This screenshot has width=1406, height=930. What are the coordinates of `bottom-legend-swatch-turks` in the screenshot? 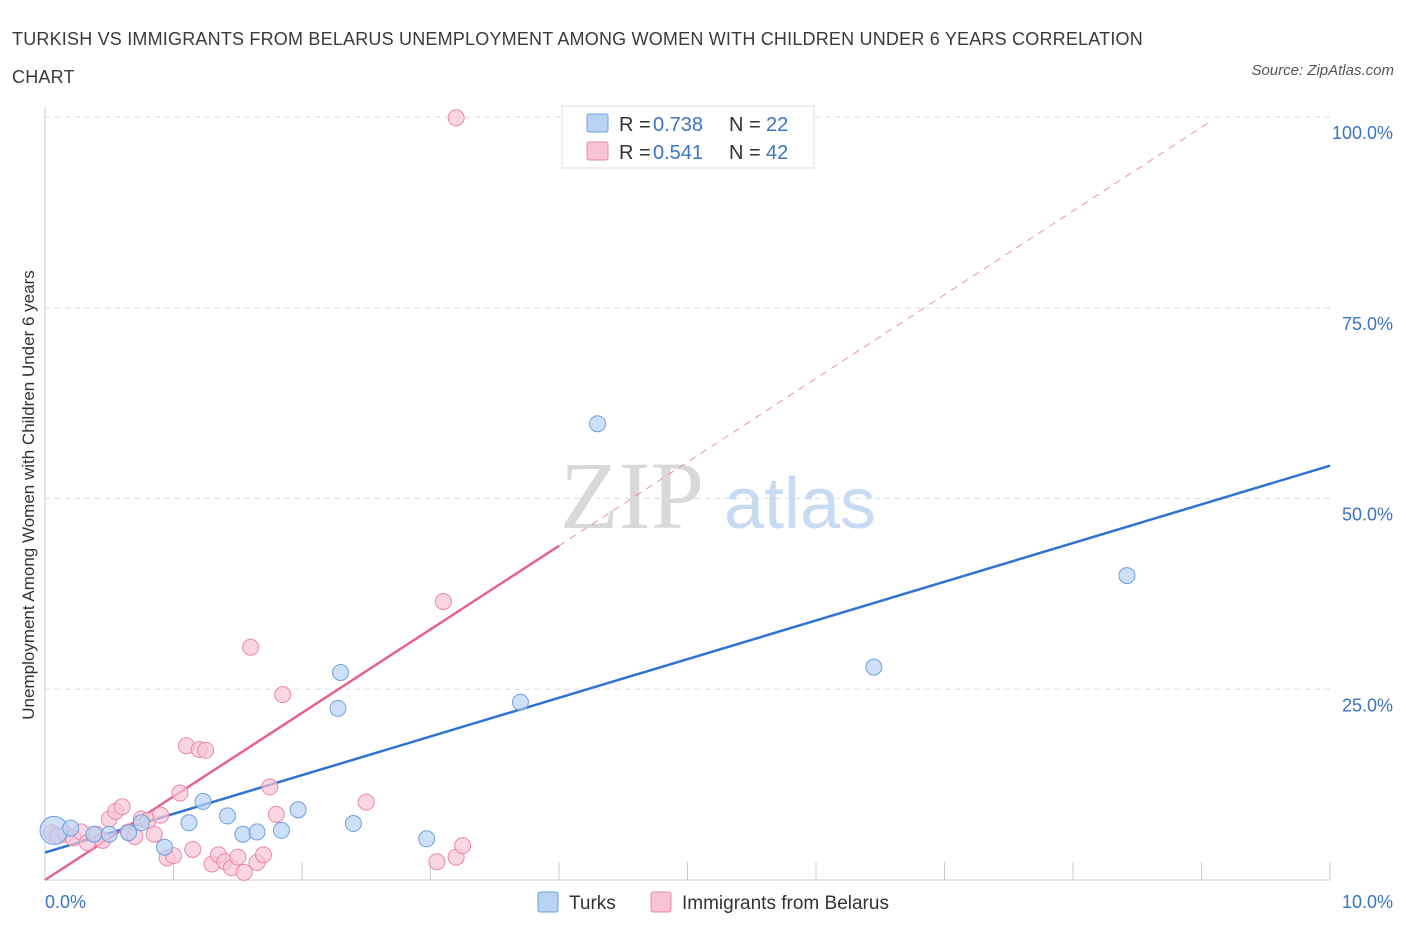 It's located at (548, 902).